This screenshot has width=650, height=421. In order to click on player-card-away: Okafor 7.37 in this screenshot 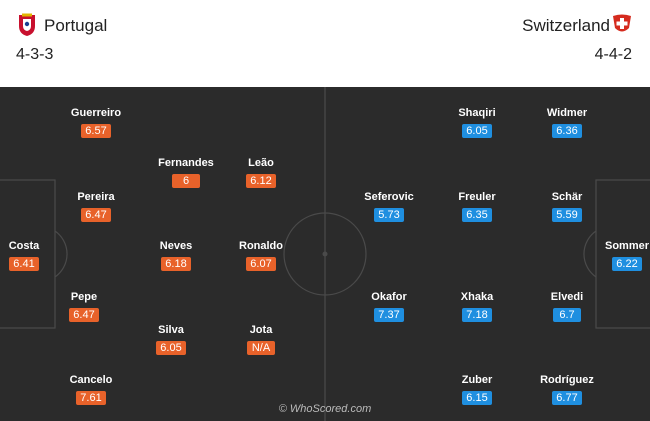, I will do `click(389, 307)`.